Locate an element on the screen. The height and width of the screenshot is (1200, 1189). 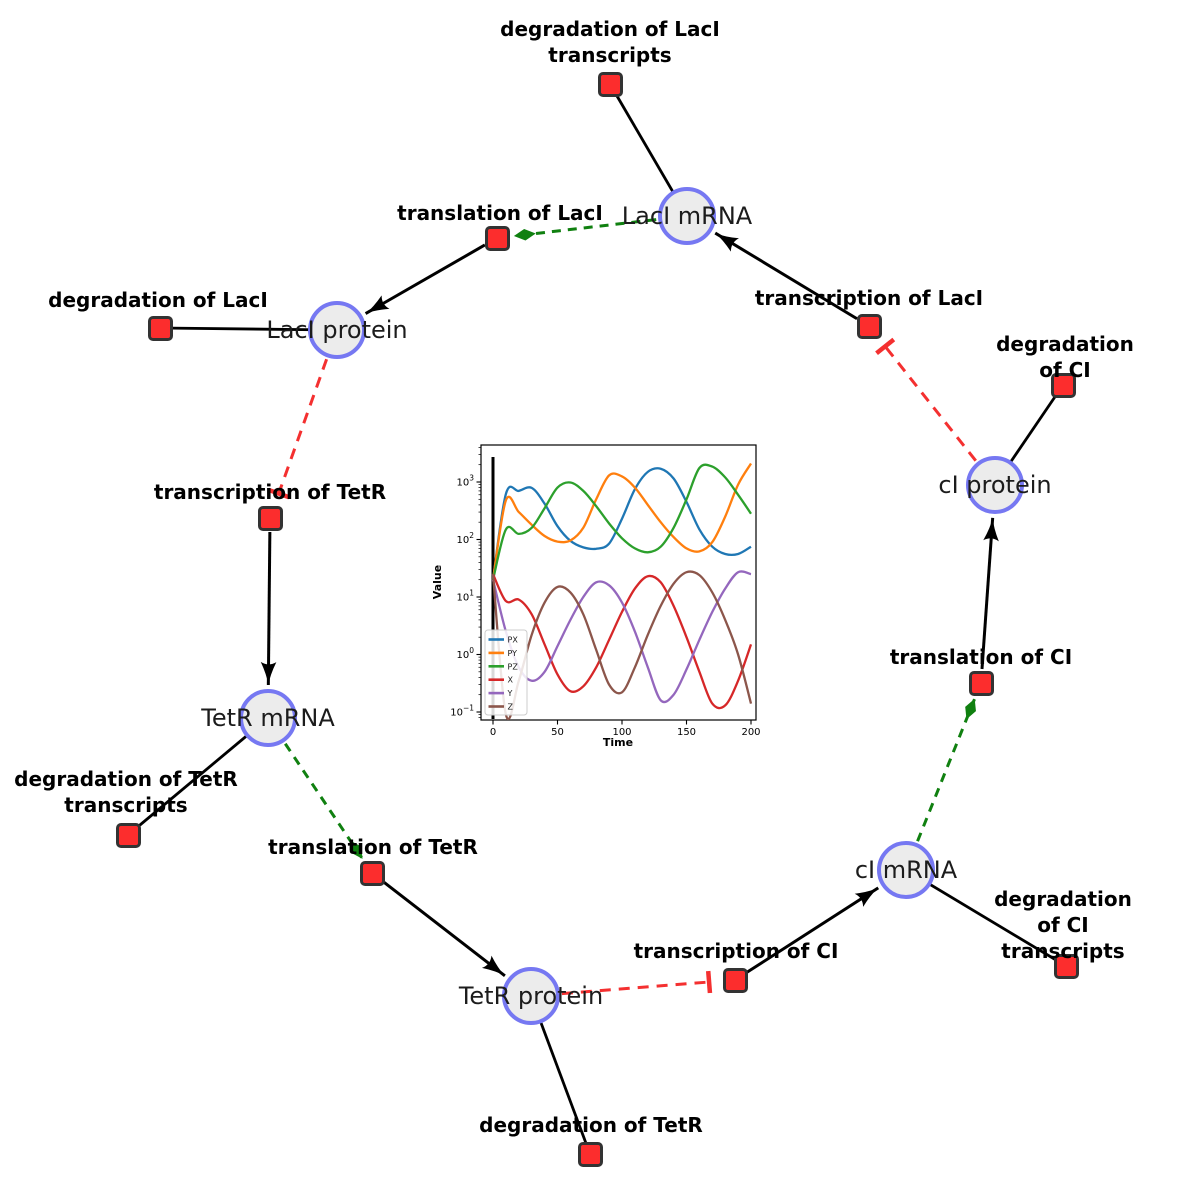
edge-arrow-transc_tetr-to-tetr_mrna is located at coordinates (268, 608).